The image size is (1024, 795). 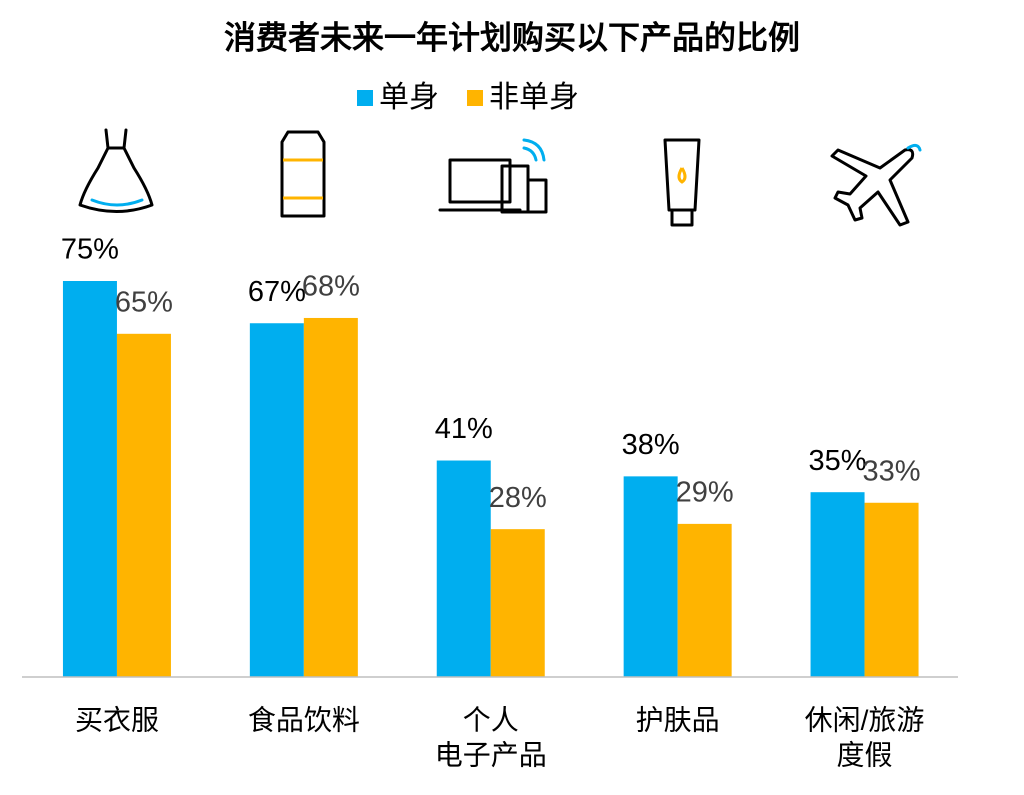 I want to click on icons, so click(x=500, y=177).